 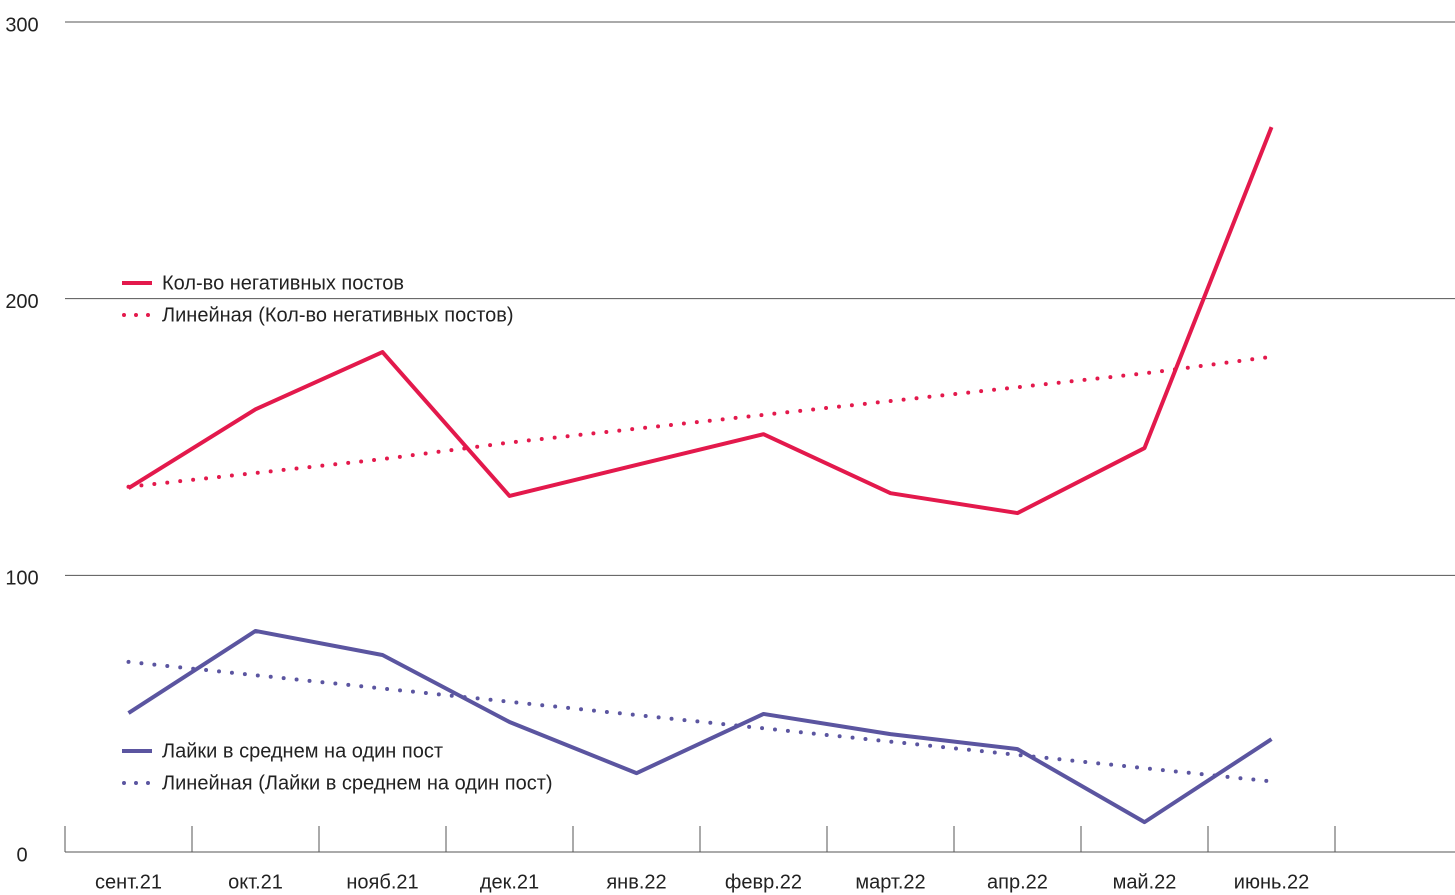 What do you see at coordinates (890, 882) in the screenshot?
I see `x-tick-label: март.22` at bounding box center [890, 882].